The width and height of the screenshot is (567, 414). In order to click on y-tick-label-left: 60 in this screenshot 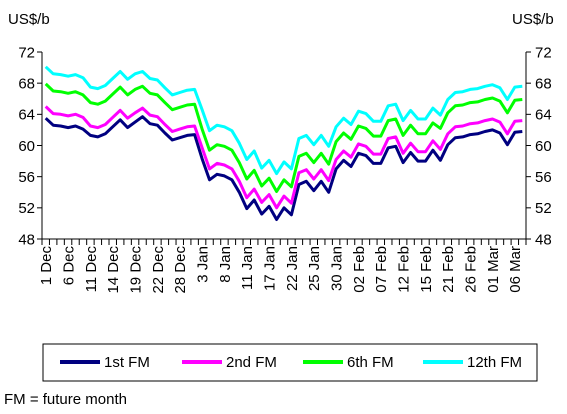, I will do `click(26, 146)`.